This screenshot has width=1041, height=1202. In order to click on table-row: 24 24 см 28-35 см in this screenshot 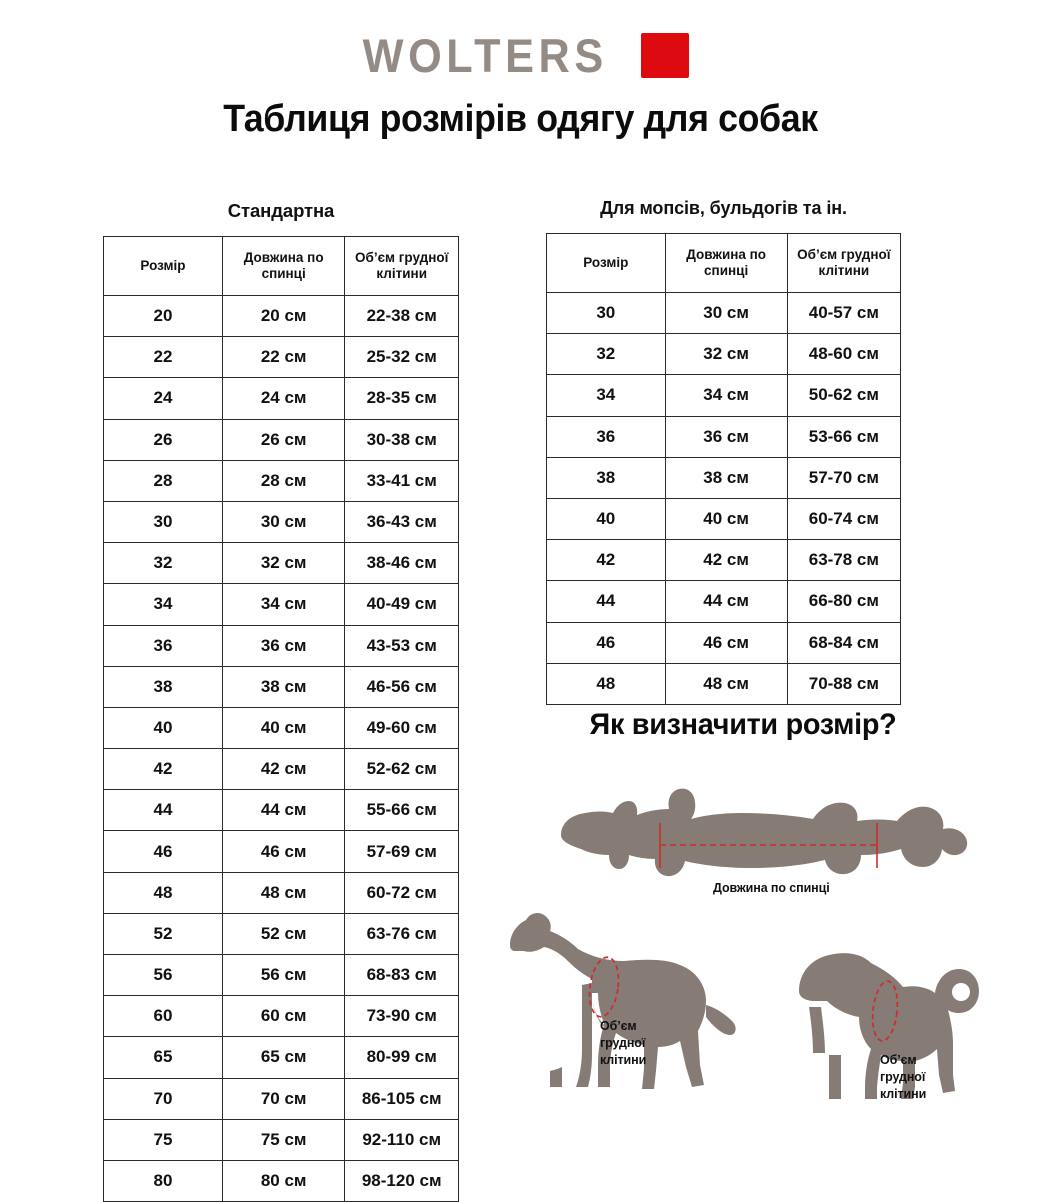, I will do `click(281, 398)`.